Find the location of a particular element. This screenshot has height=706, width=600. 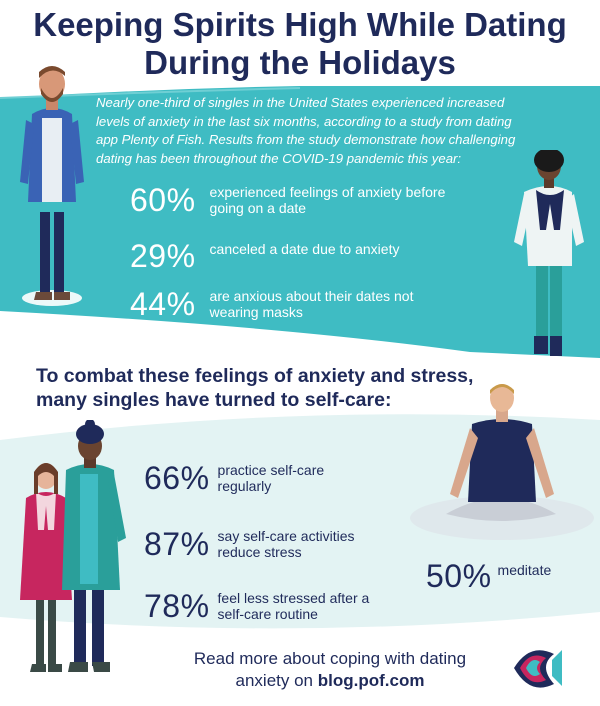

stat-desc-line: feel less stressed after a is located at coordinates (293, 598).